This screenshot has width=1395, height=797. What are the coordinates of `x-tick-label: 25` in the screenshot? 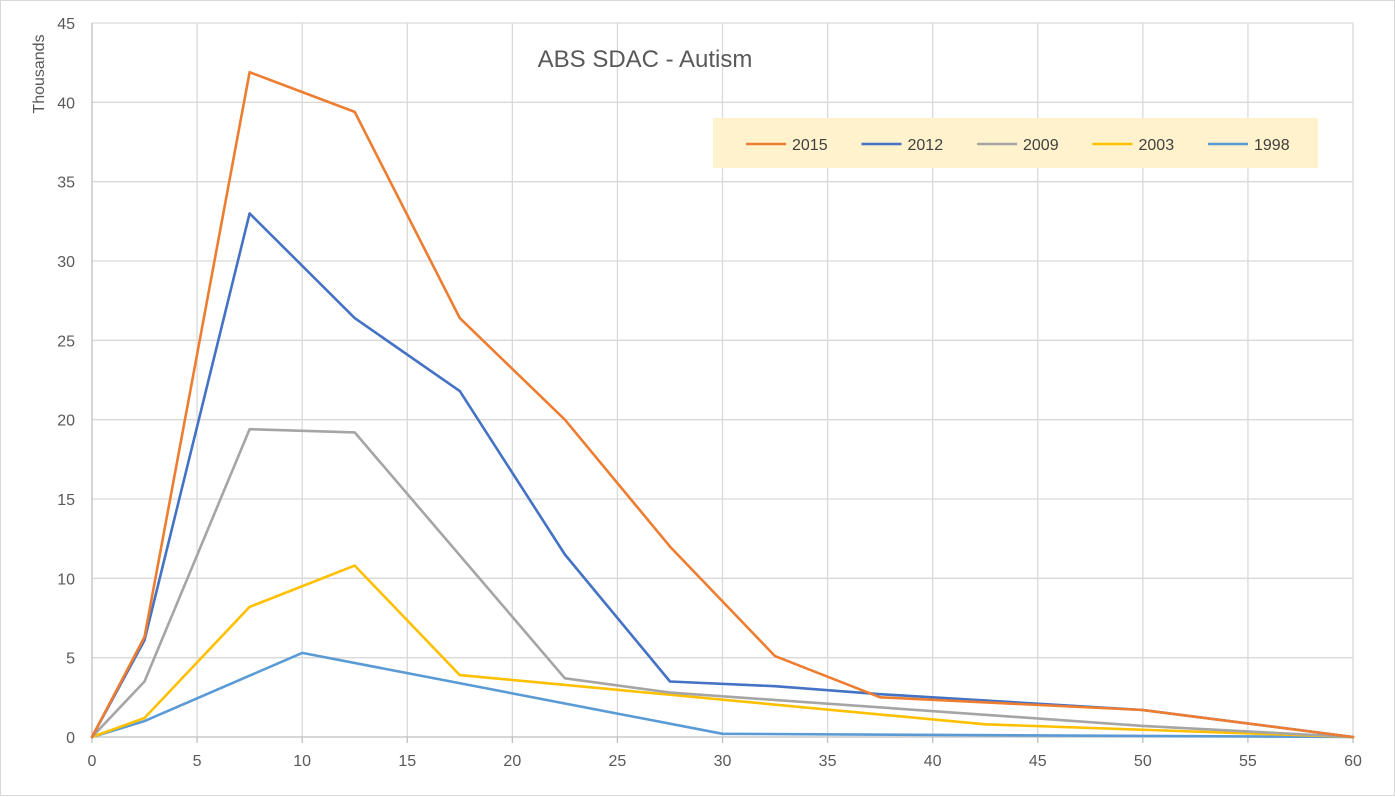 It's located at (618, 761).